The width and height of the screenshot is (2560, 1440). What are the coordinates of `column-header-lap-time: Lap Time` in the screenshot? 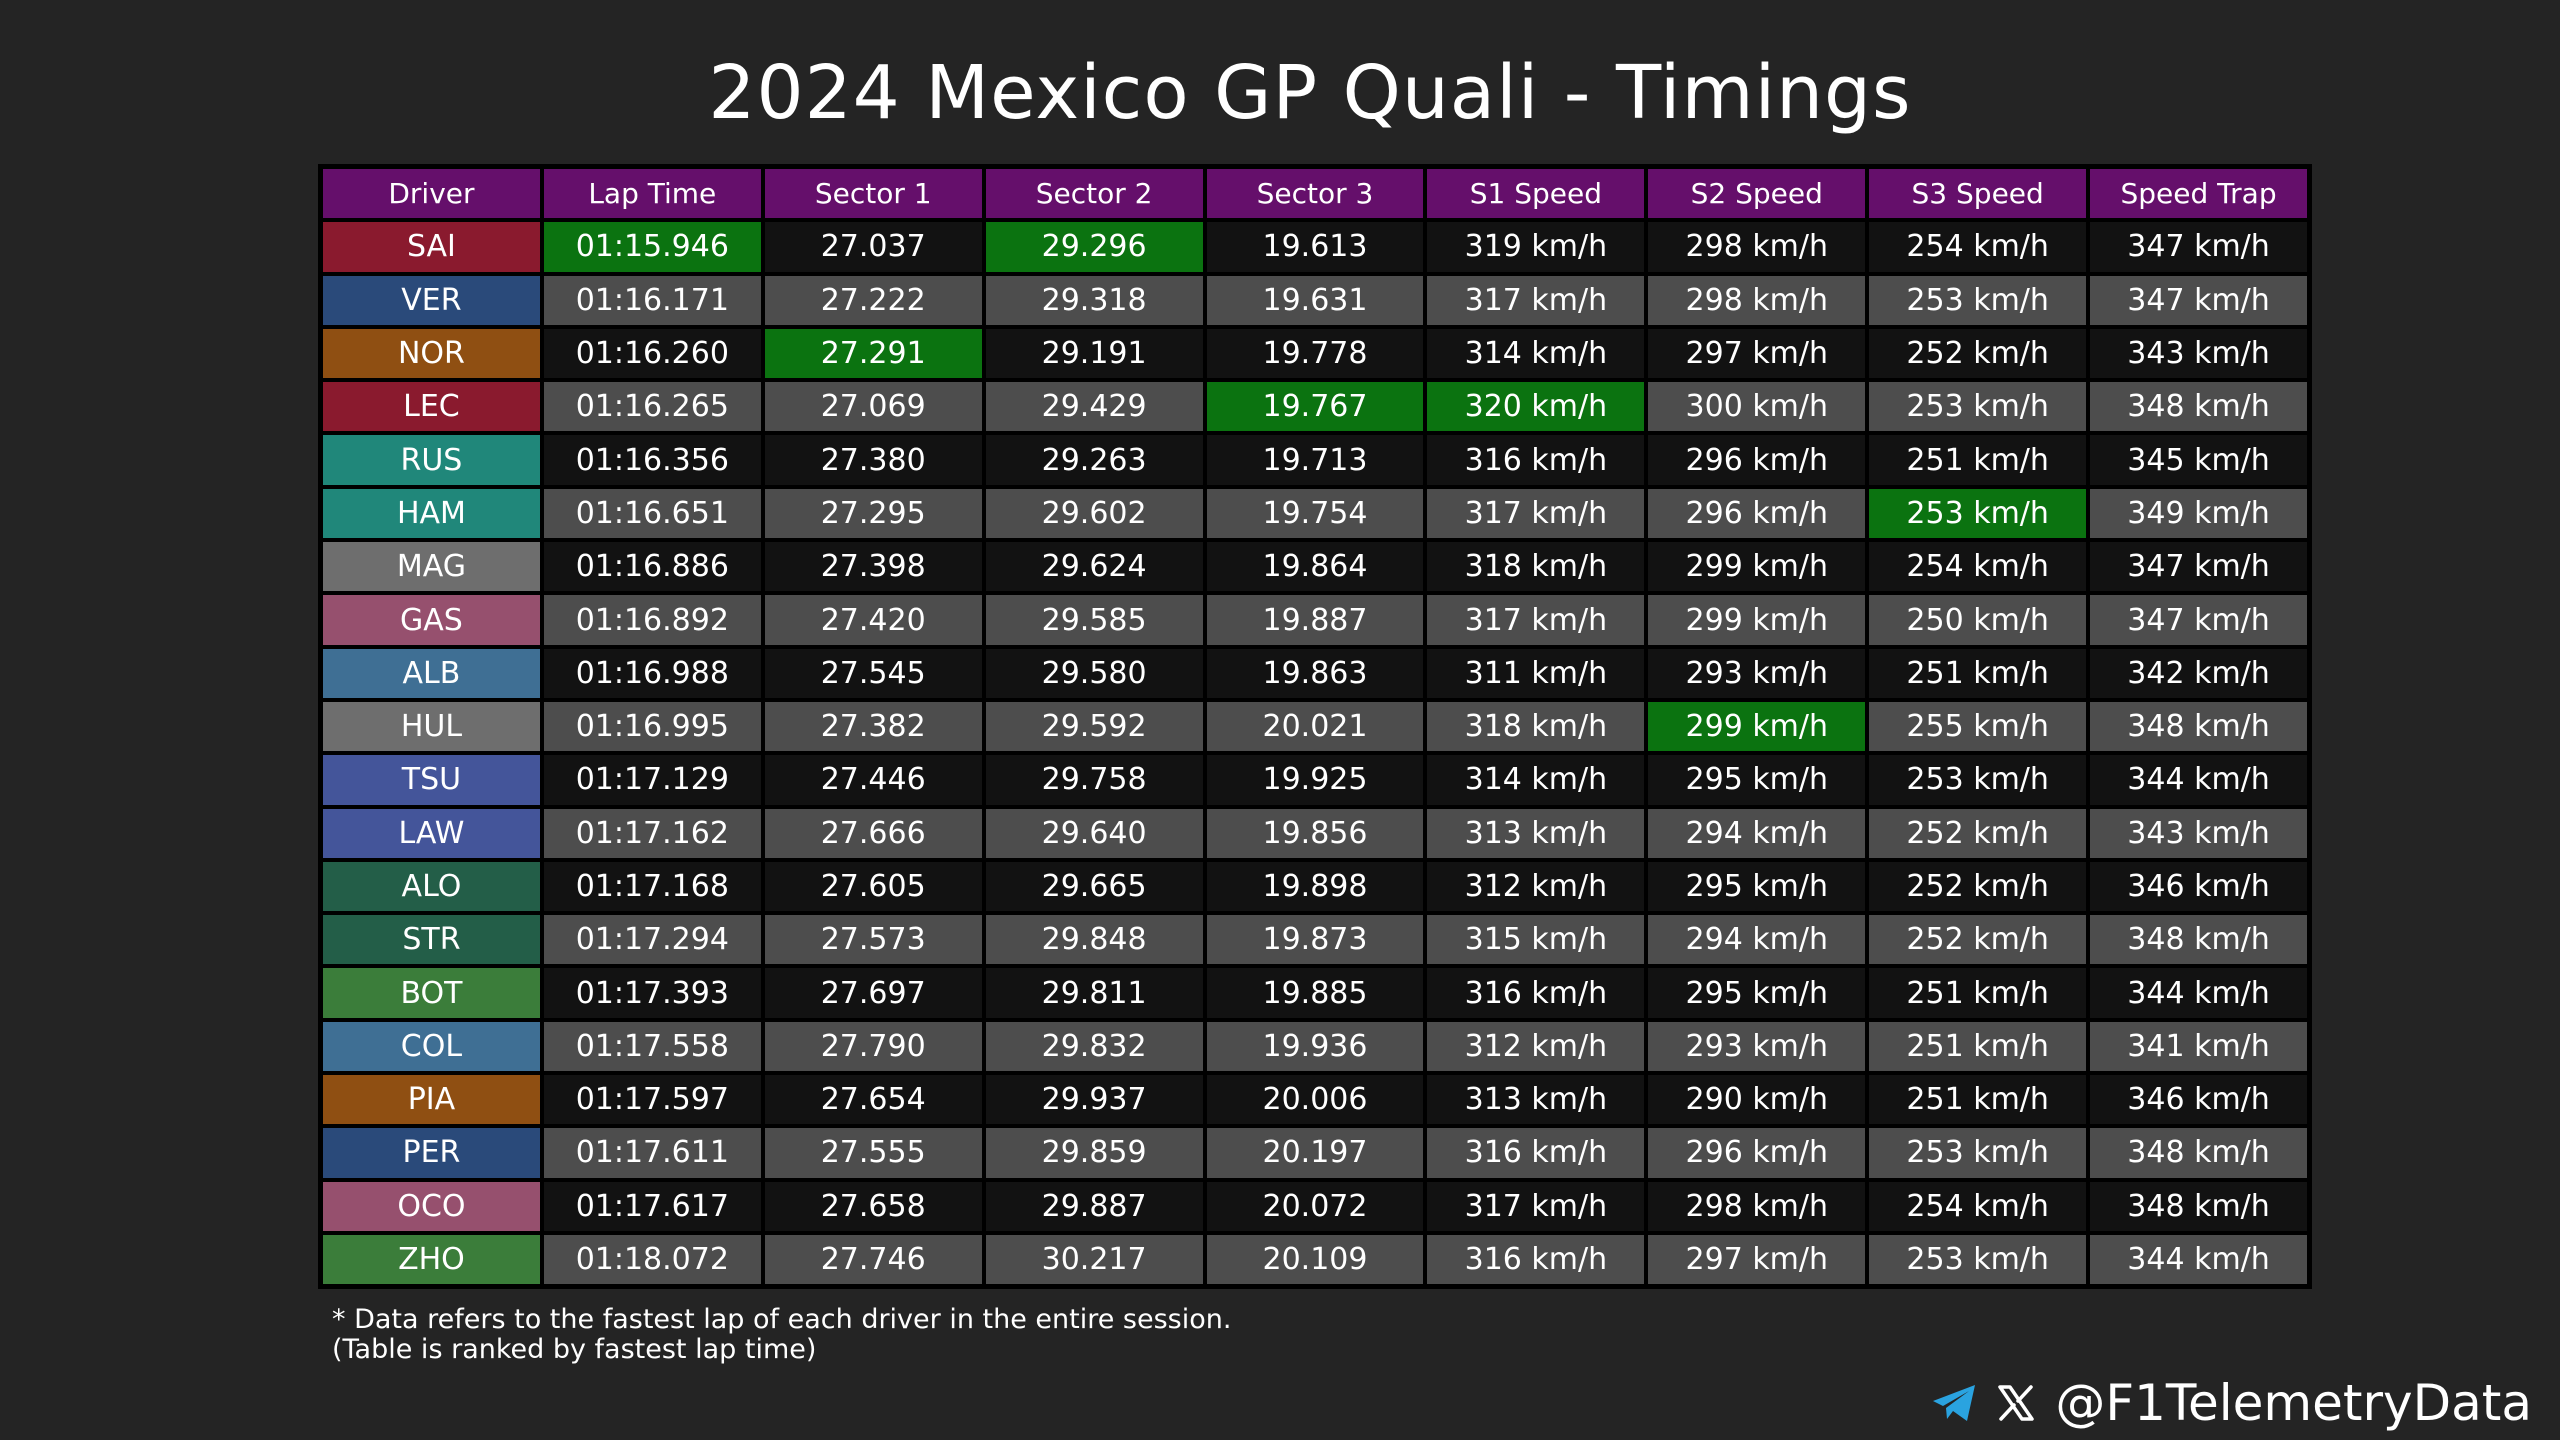 It's located at (652, 194).